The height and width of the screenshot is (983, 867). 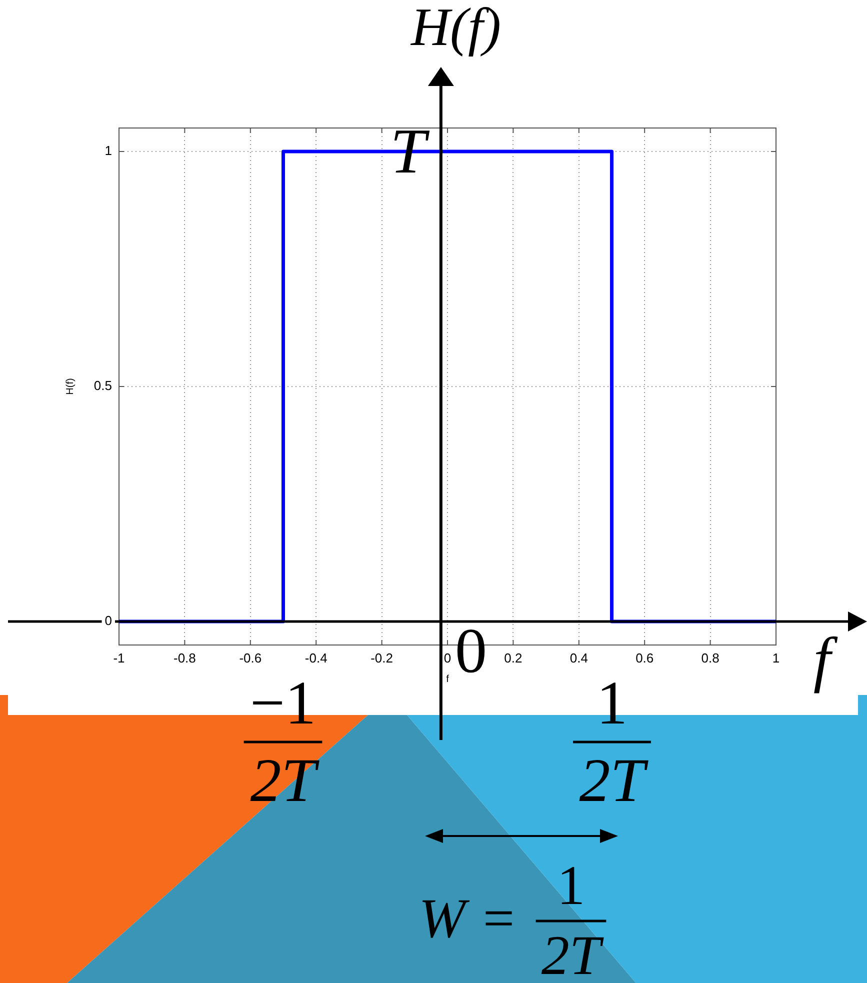 I want to click on text: f, so click(x=825, y=660).